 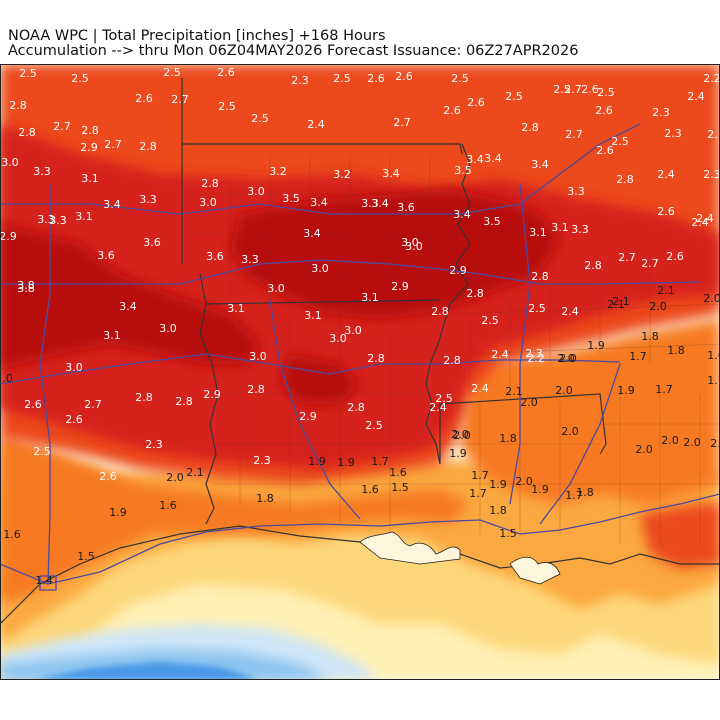 I want to click on louisiana-mississippi-line, so click(x=523, y=428).